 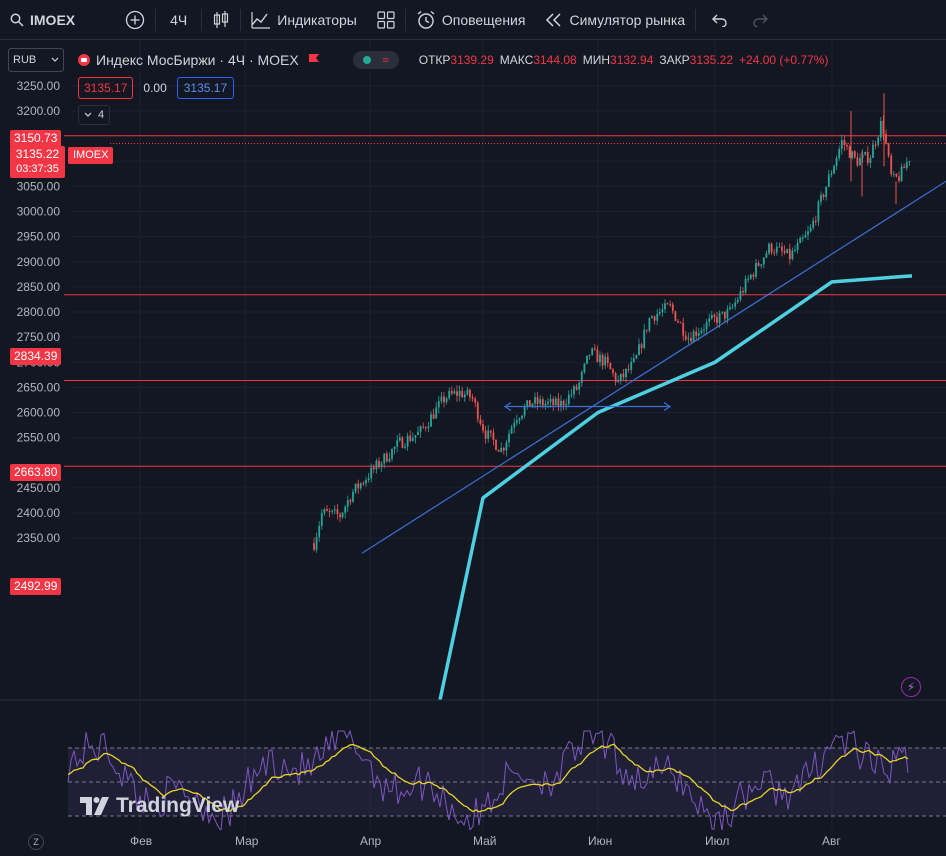 I want to click on redo-button, so click(x=760, y=20).